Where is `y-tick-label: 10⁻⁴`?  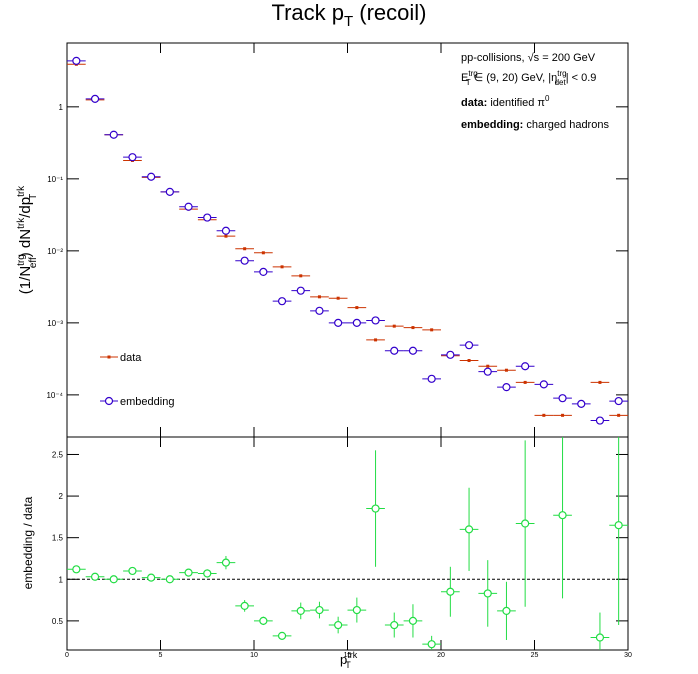
y-tick-label: 10⁻⁴ is located at coordinates (54, 395).